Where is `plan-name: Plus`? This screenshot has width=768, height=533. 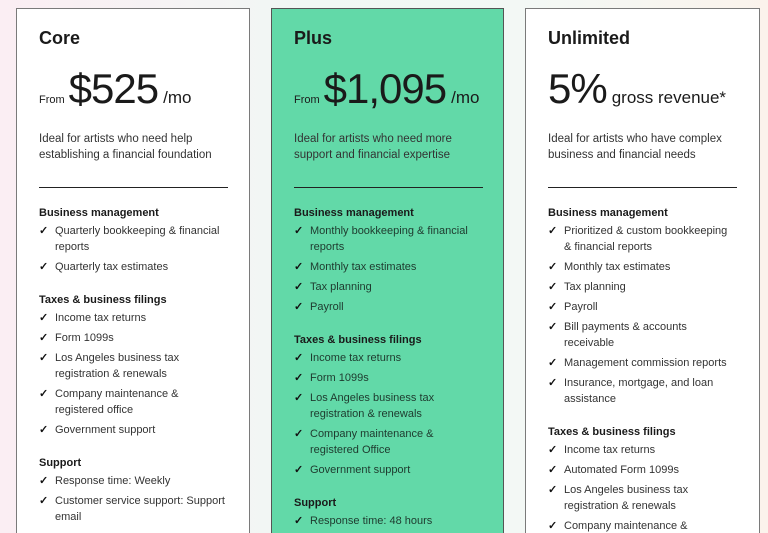 plan-name: Plus is located at coordinates (313, 38).